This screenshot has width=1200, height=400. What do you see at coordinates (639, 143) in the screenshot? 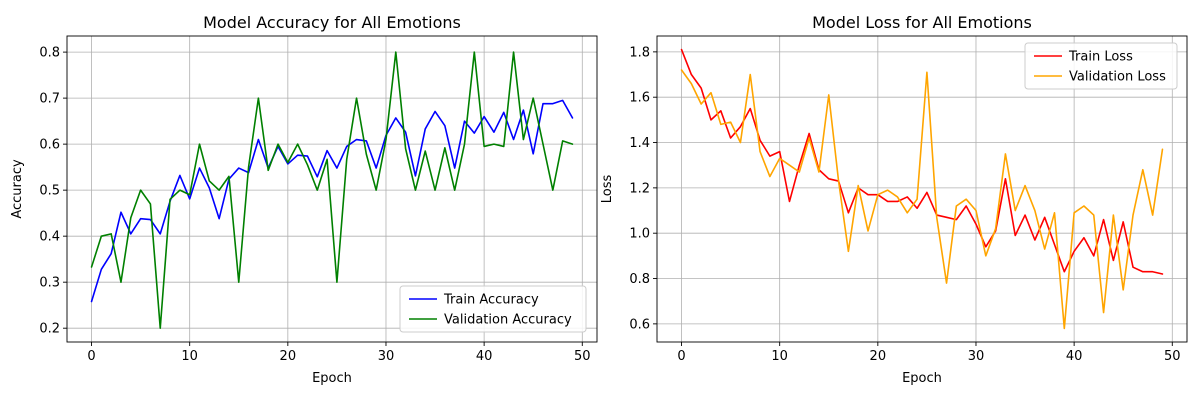
I see `y-tick-label: 1.4` at bounding box center [639, 143].